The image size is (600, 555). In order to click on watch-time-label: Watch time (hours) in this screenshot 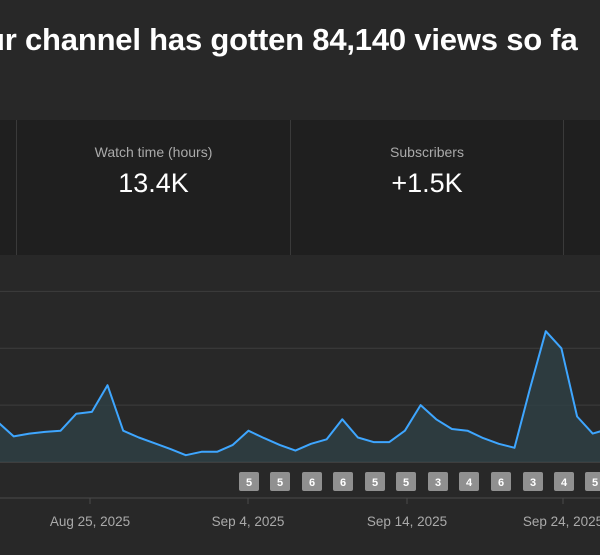, I will do `click(153, 152)`.